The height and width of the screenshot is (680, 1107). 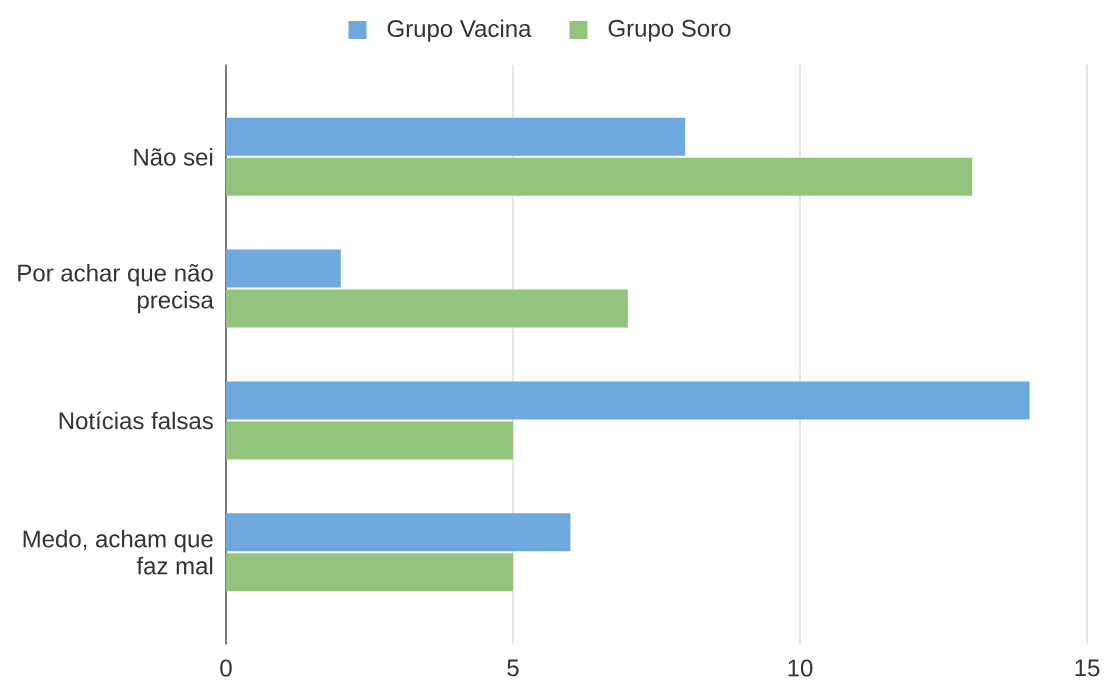 I want to click on x-tick-label: 5, so click(x=513, y=668).